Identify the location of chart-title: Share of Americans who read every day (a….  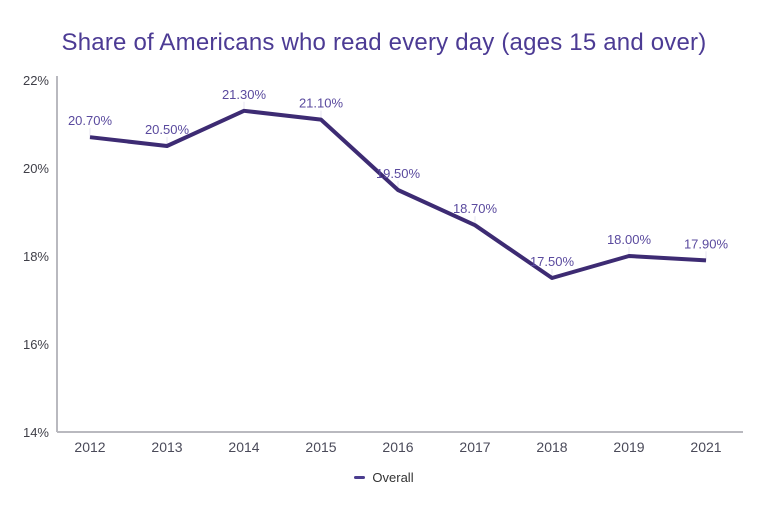
(384, 42).